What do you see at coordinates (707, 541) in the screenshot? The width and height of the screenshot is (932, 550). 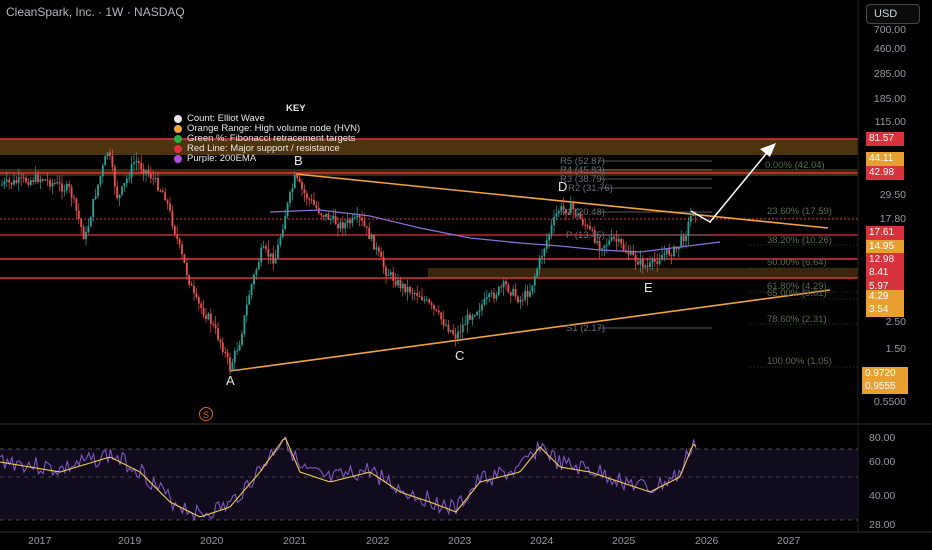 I see `time-axis-label: 2026` at bounding box center [707, 541].